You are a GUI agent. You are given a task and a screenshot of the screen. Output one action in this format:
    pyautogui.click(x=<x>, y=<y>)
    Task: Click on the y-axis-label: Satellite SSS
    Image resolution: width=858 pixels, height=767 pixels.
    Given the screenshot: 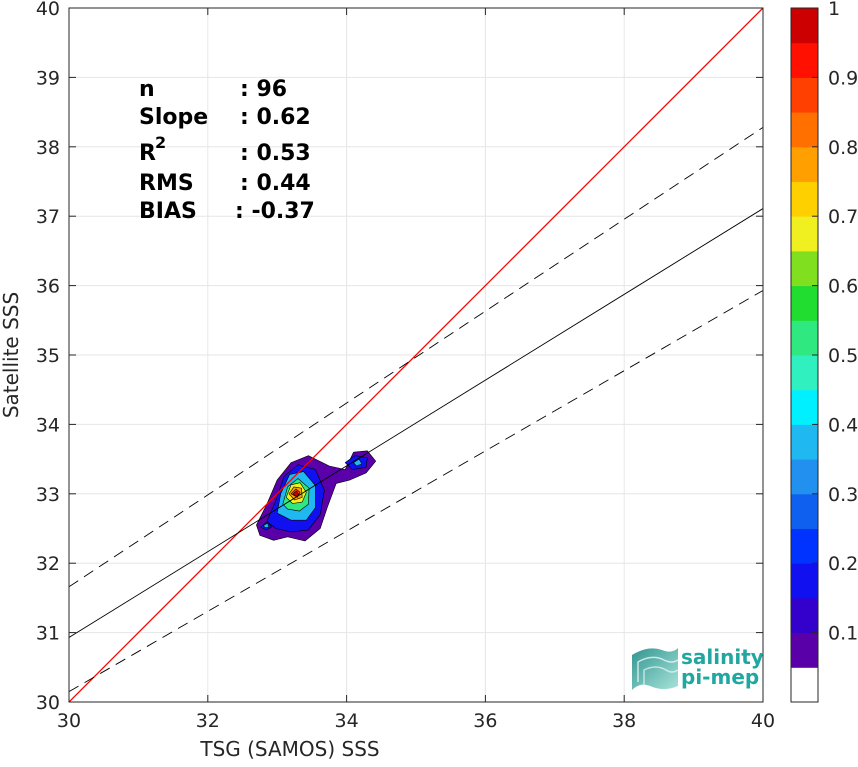 What is the action you would take?
    pyautogui.click(x=11, y=355)
    